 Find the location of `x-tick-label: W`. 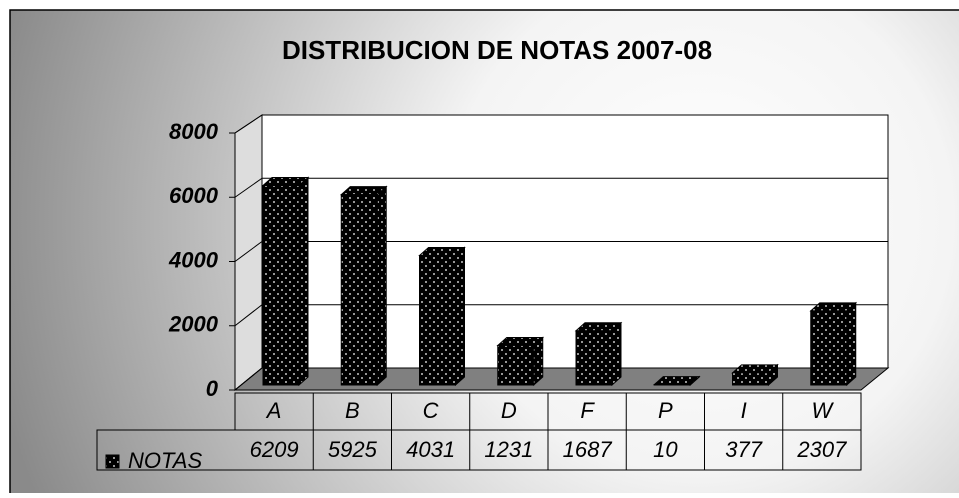

x-tick-label: W is located at coordinates (822, 410).